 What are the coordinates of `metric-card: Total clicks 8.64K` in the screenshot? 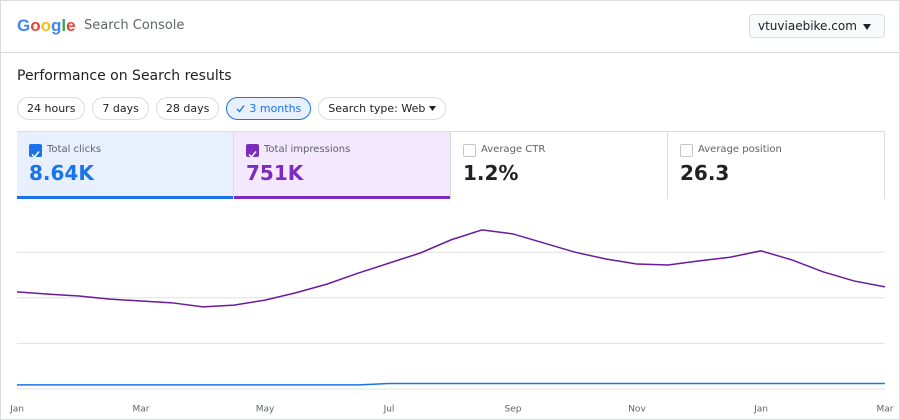 It's located at (125, 165).